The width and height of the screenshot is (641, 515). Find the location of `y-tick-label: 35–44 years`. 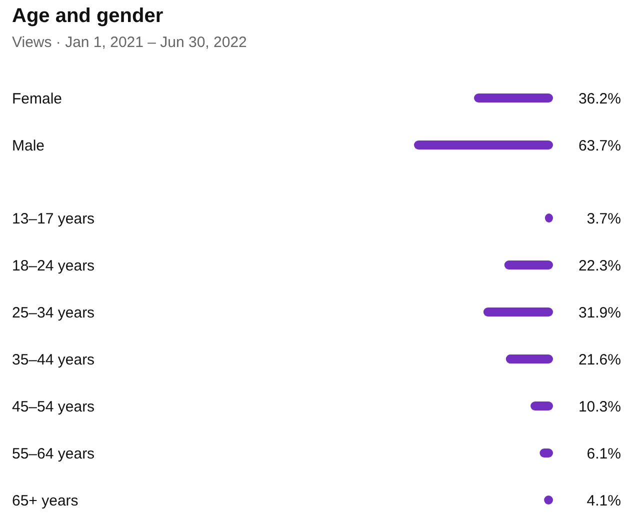

y-tick-label: 35–44 years is located at coordinates (53, 359).